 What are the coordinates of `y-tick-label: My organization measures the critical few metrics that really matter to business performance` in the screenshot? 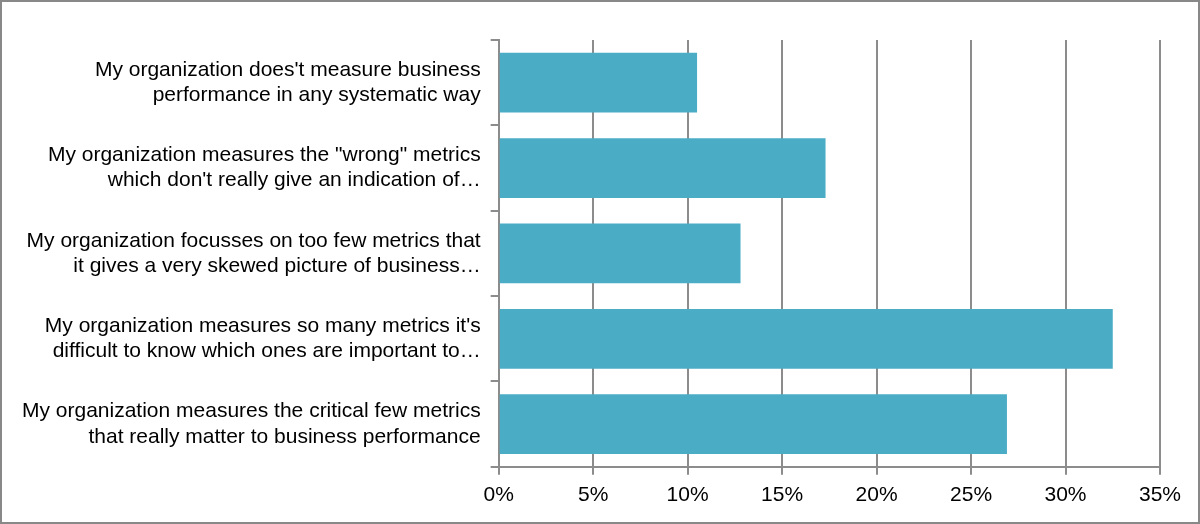 It's located at (251, 422).